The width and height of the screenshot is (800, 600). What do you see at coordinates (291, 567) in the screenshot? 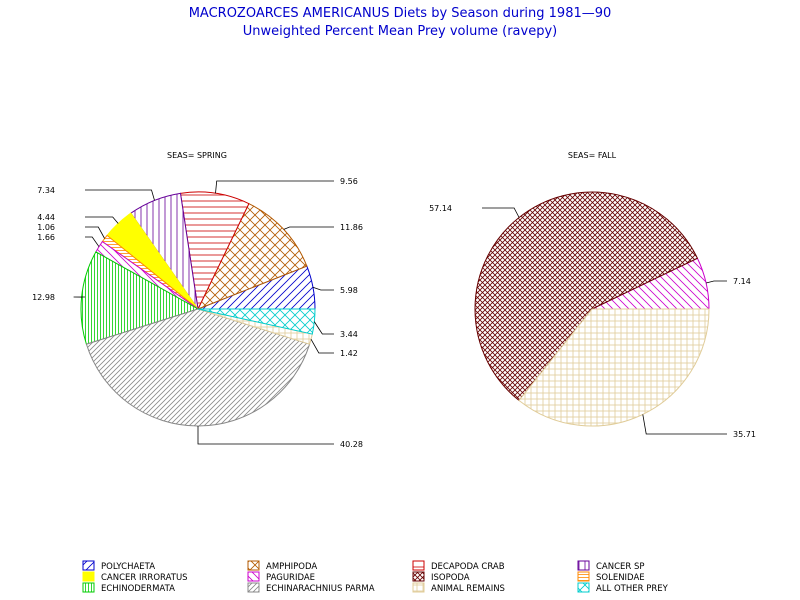
I see `legend-label-amphipoda: AMPHIPODA` at bounding box center [291, 567].